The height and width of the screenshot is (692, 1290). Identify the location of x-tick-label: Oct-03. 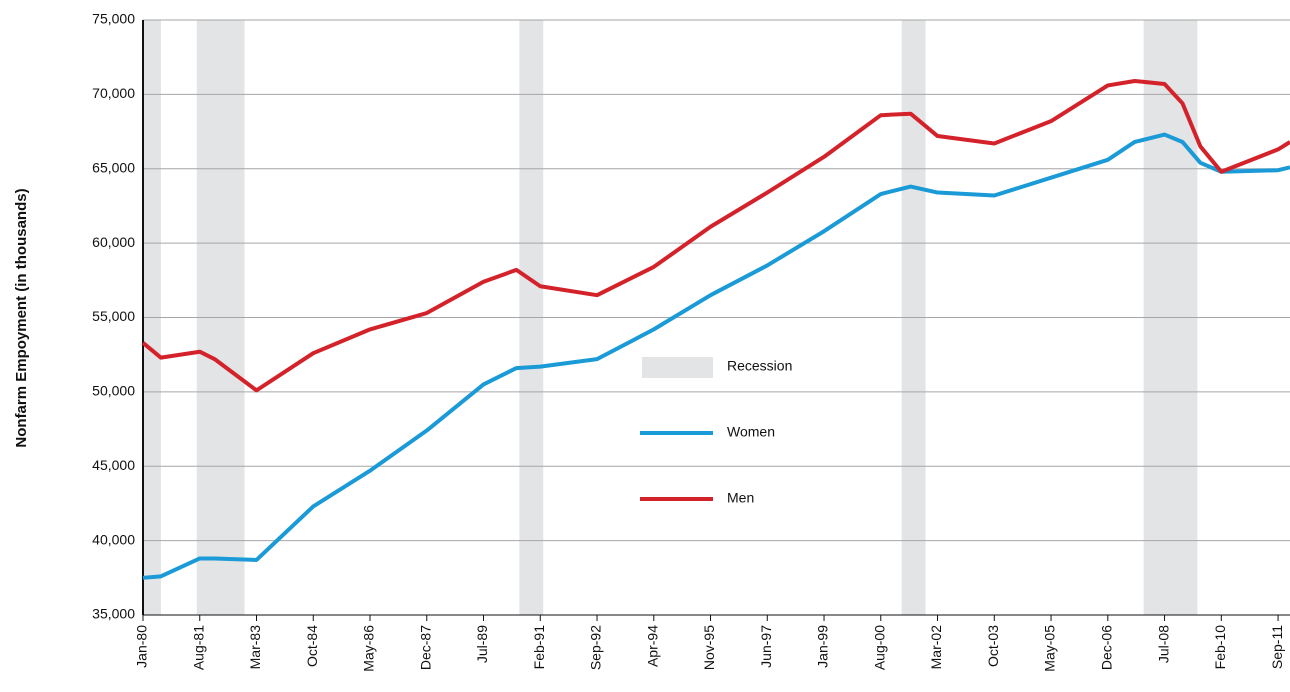
(993, 646).